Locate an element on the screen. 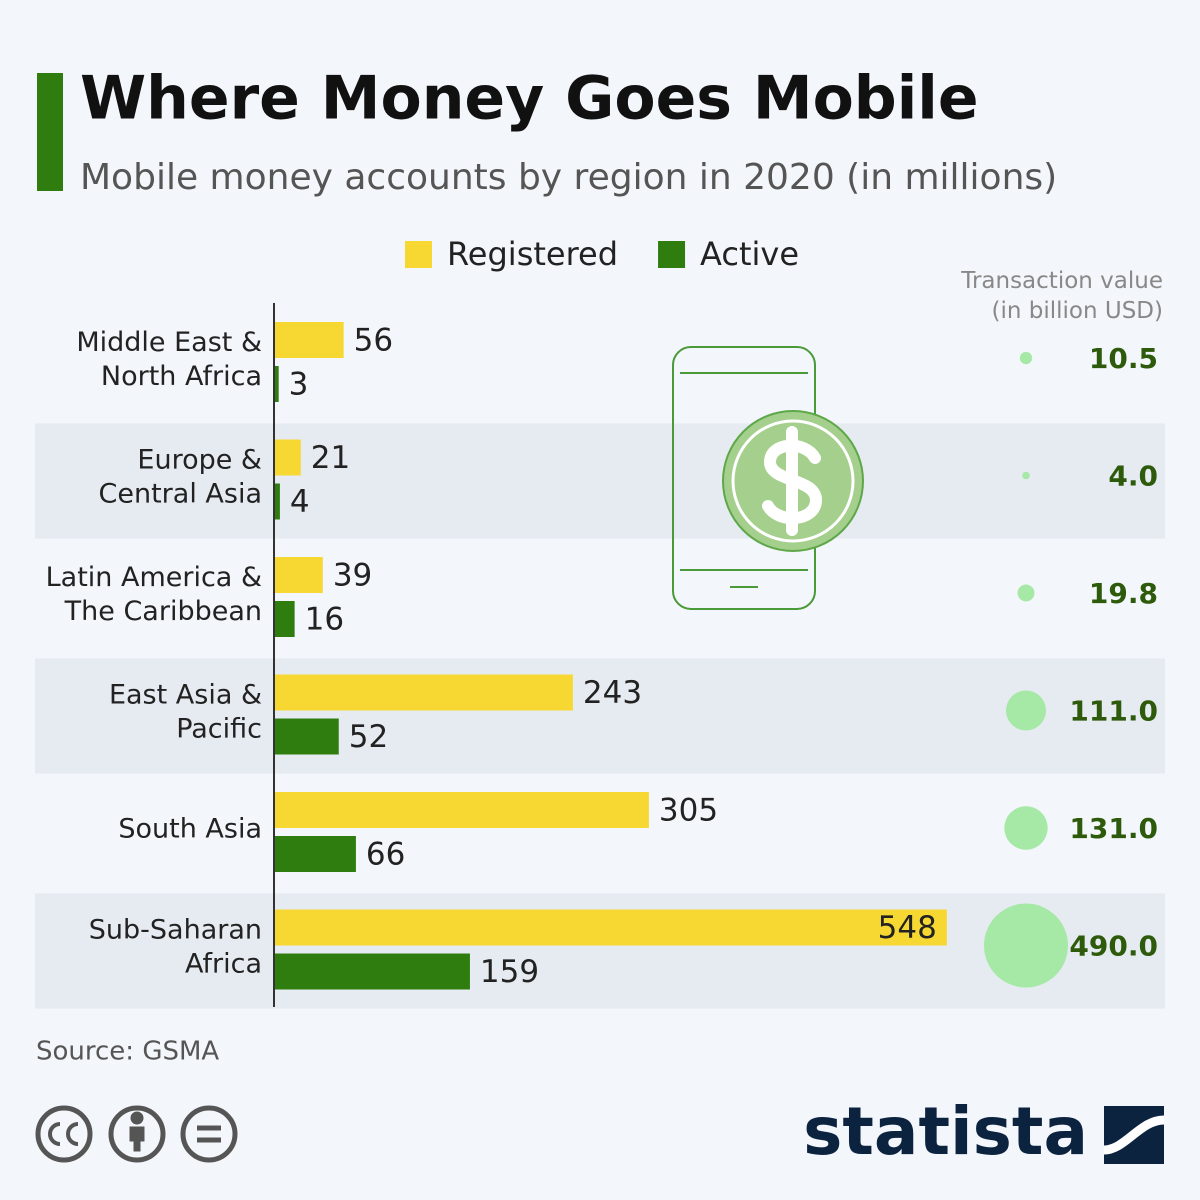 Image resolution: width=1200 pixels, height=1200 pixels. value-label: 4 is located at coordinates (300, 502).